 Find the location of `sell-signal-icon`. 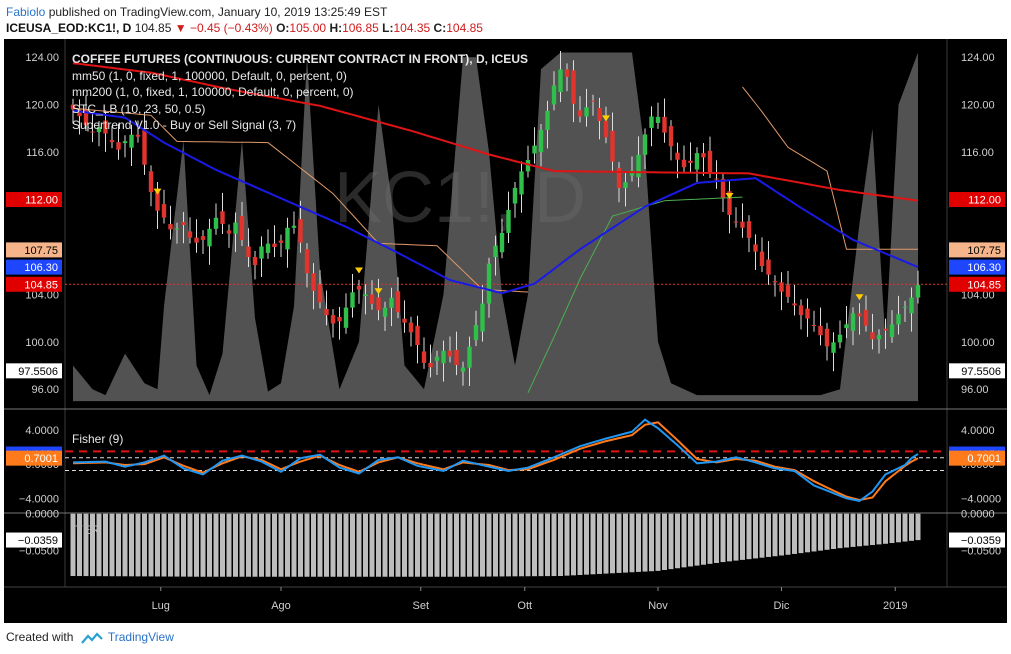

sell-signal-icon is located at coordinates (606, 118).